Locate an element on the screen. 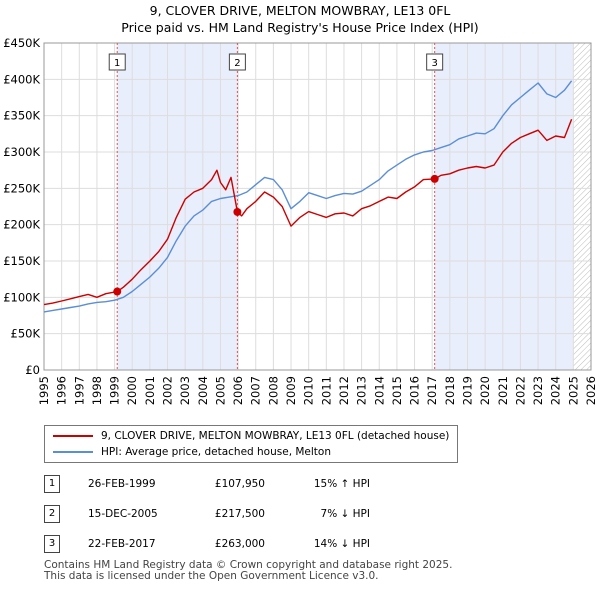  sale-marker-label: 2 is located at coordinates (237, 63).